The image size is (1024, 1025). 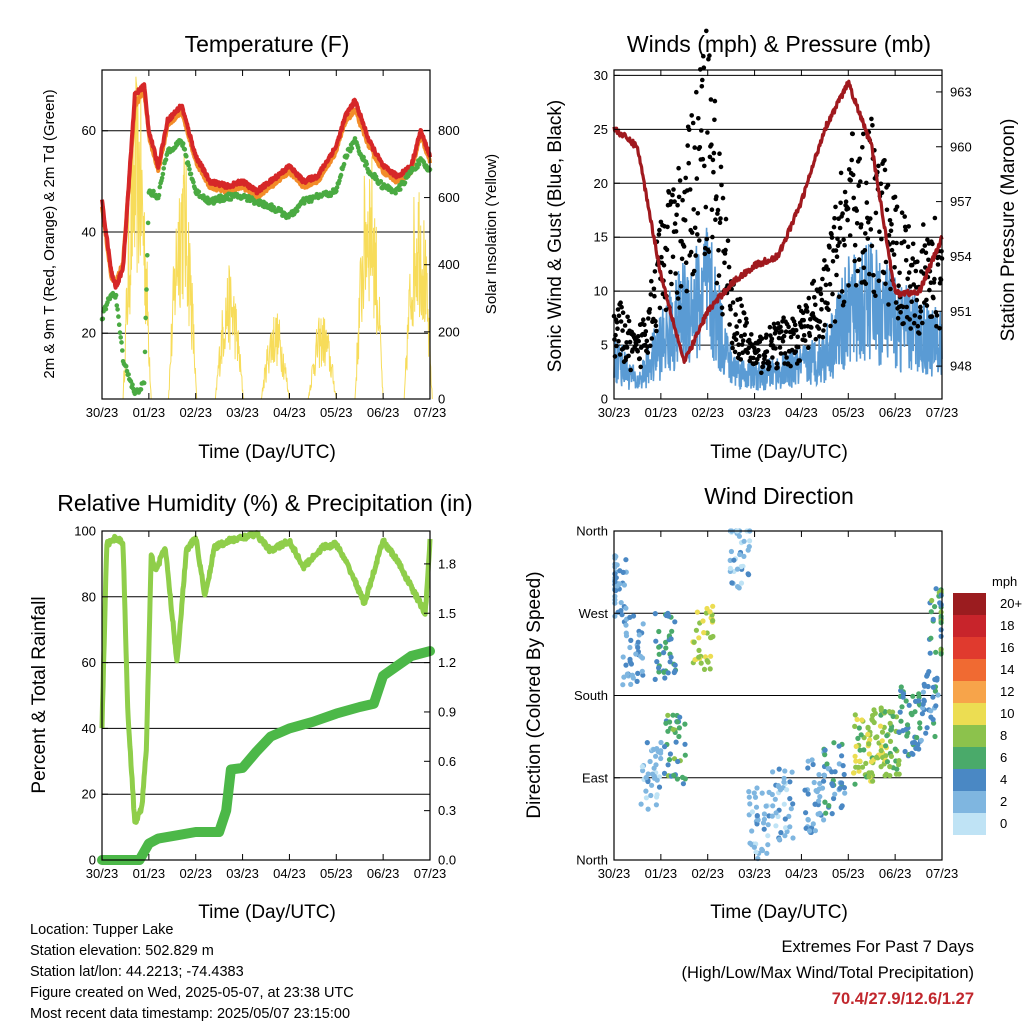 I want to click on solar-ylabel: Solar Insolation (Yellow), so click(x=491, y=234).